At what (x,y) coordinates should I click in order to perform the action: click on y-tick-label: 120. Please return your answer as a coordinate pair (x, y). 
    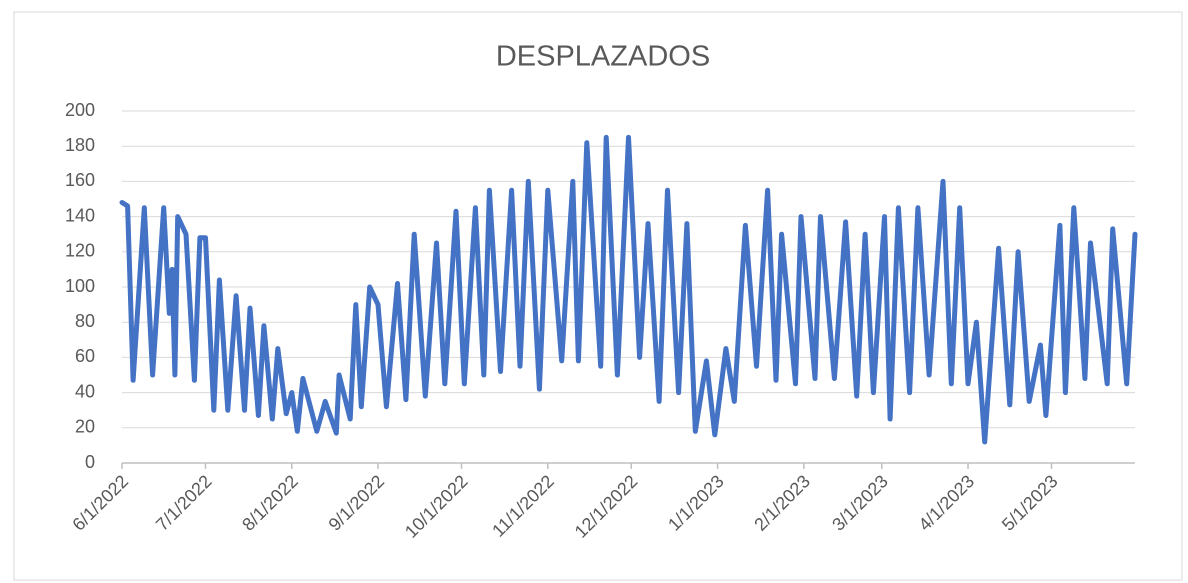
    Looking at the image, I should click on (80, 251).